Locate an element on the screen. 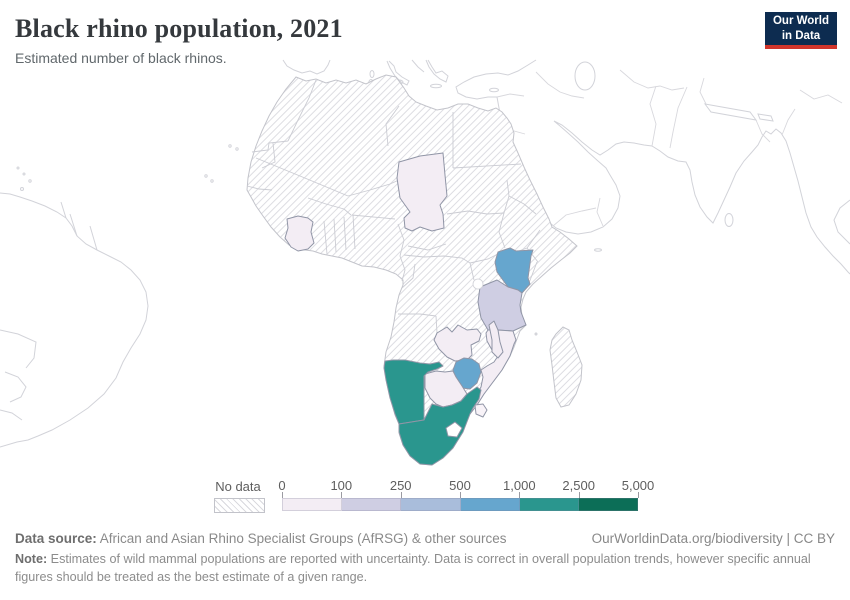  legend-tick-500: 500 is located at coordinates (460, 485).